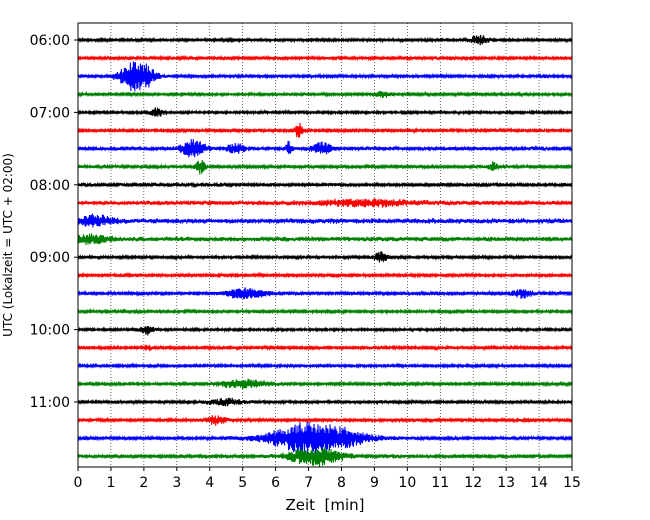  I want to click on x-axis: 0 1 2 3 4 5 6 7 8 9 10 11 12 13 14 15, so click(327, 479).